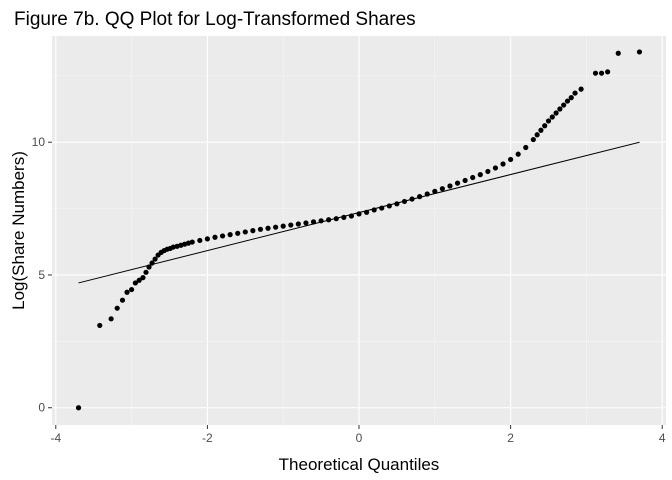  Describe the element at coordinates (18, 230) in the screenshot. I see `y-axis-title: Log(Share Numbers)` at that location.